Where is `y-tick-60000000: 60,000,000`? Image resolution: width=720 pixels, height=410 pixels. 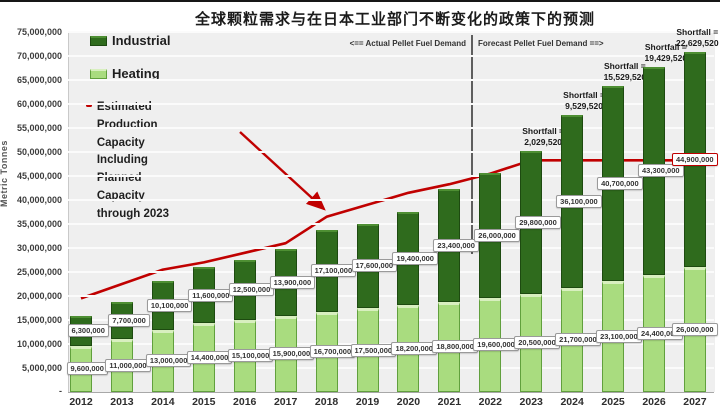
y-tick-60000000: 60,000,000 is located at coordinates (39, 104).